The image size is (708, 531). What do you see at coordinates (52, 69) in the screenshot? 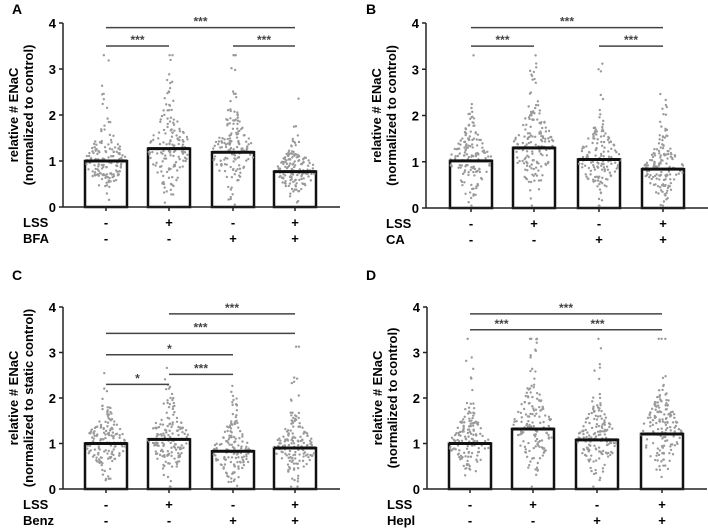
I see `y-tick-label: 3` at bounding box center [52, 69].